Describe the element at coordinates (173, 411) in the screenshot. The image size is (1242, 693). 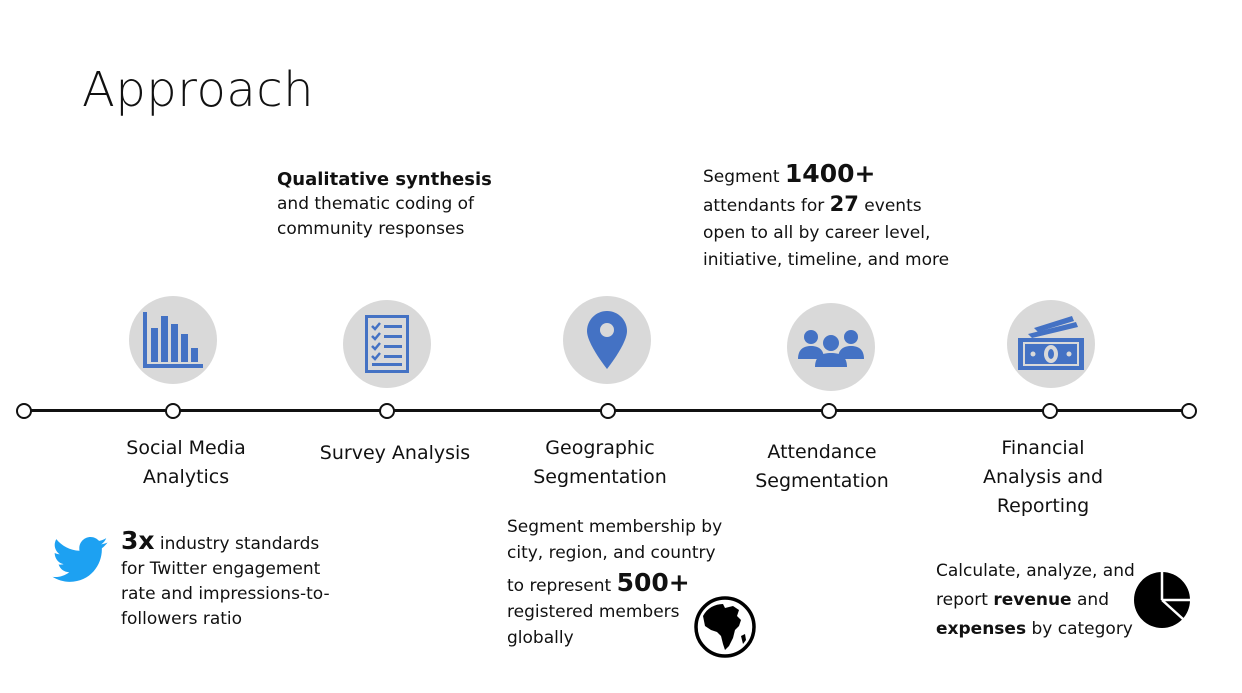
I see `timeline-node-social` at that location.